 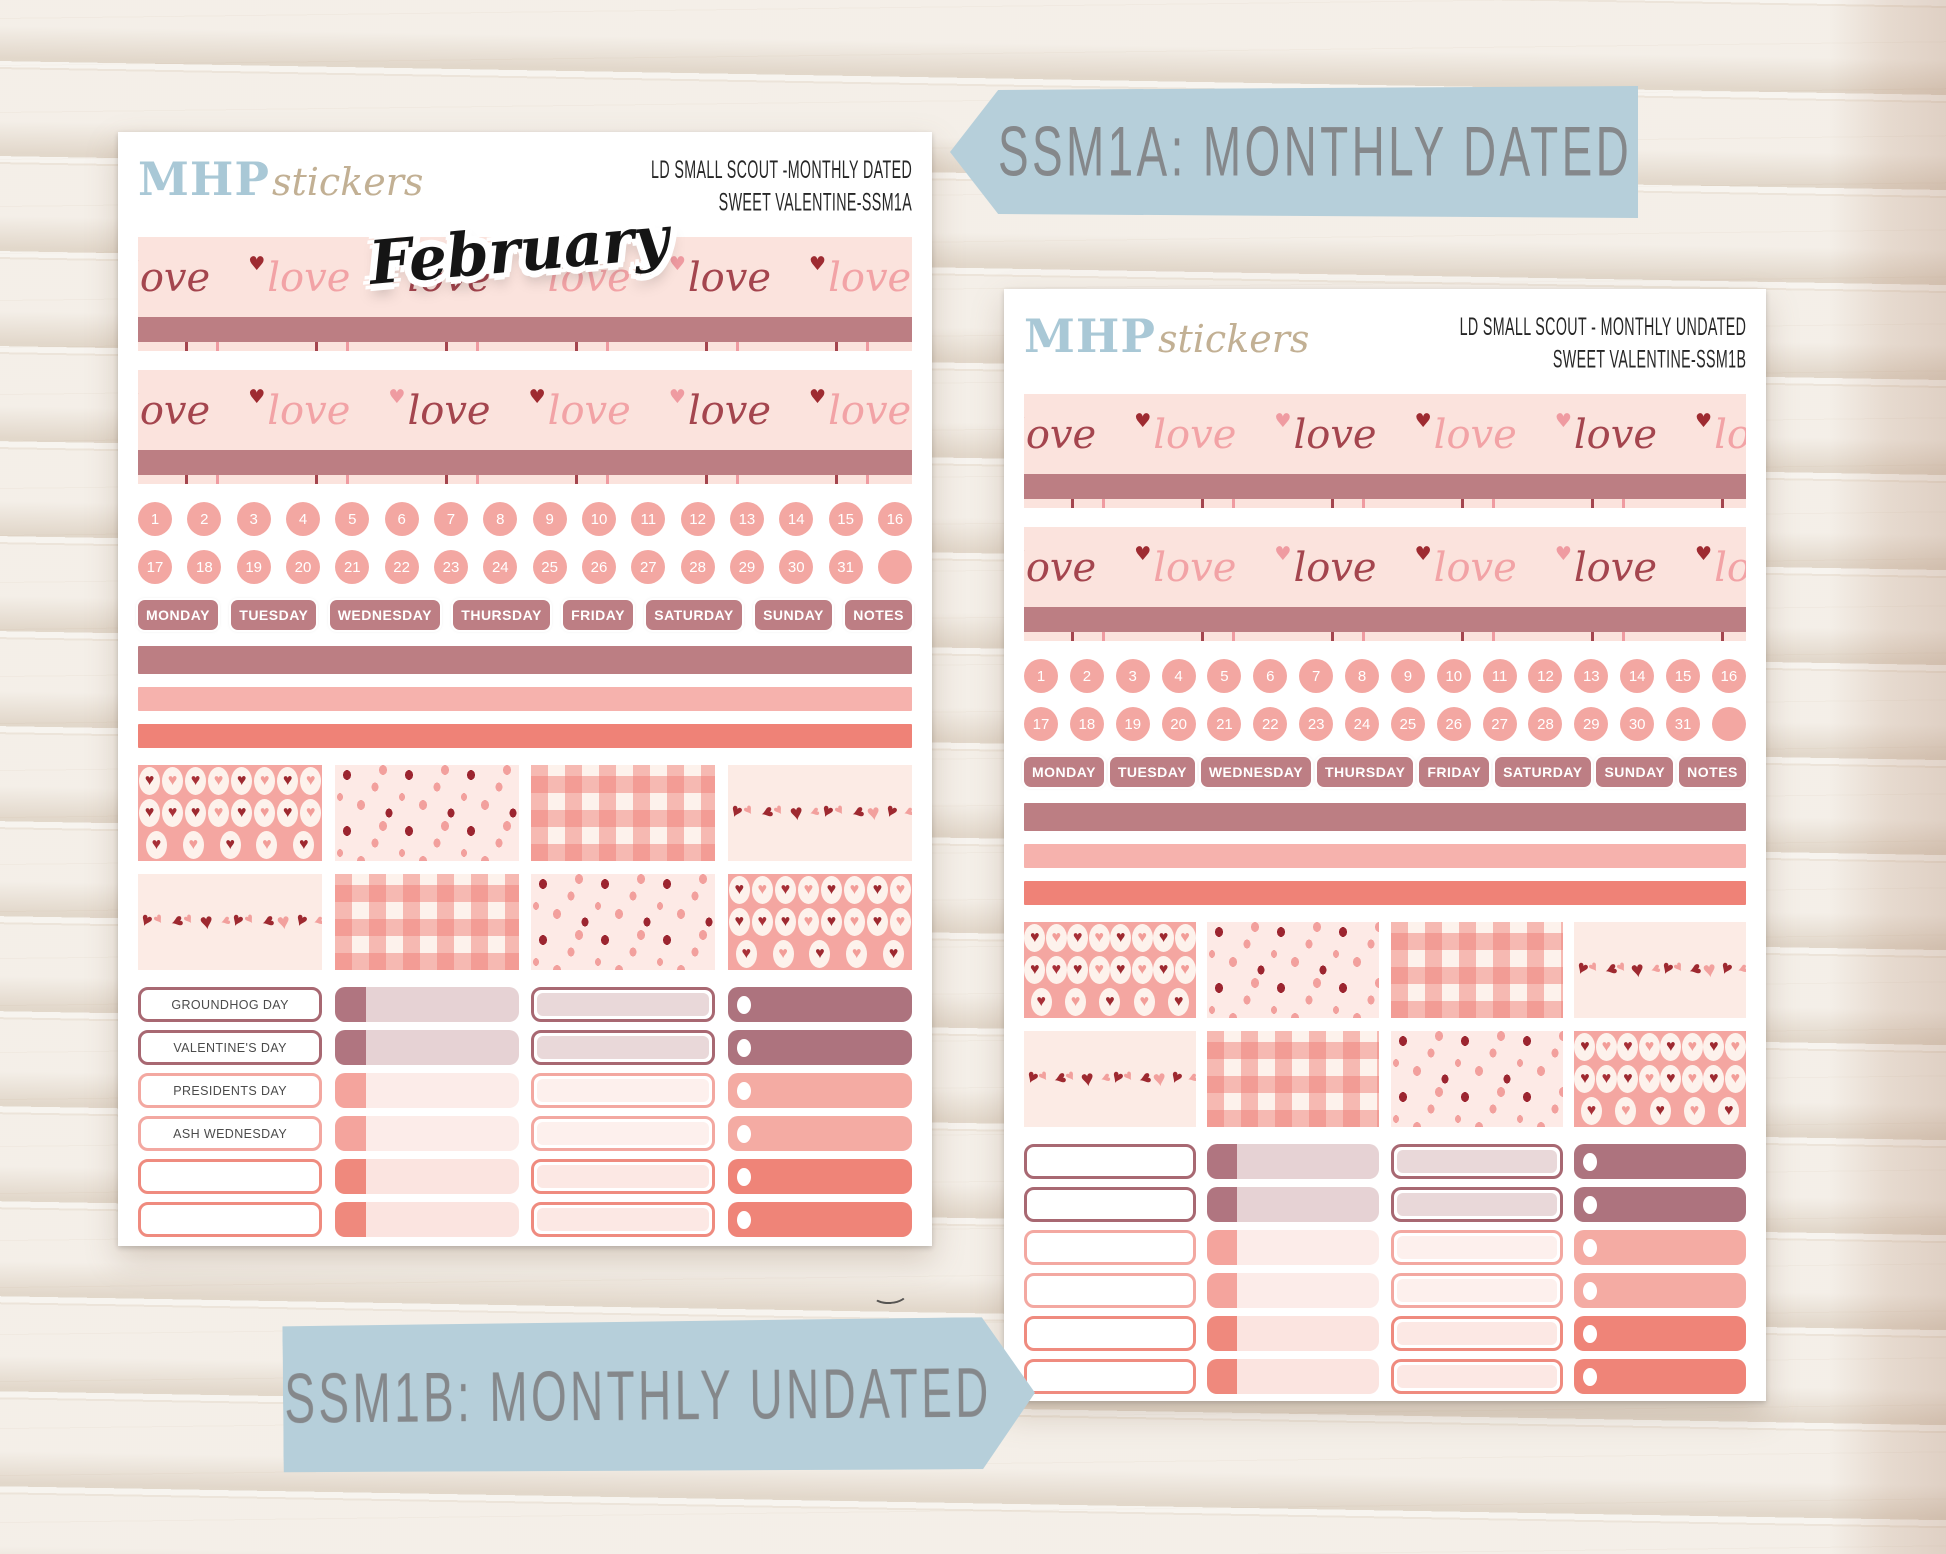 I want to click on date-circle-sticker: 24, so click(x=1362, y=724).